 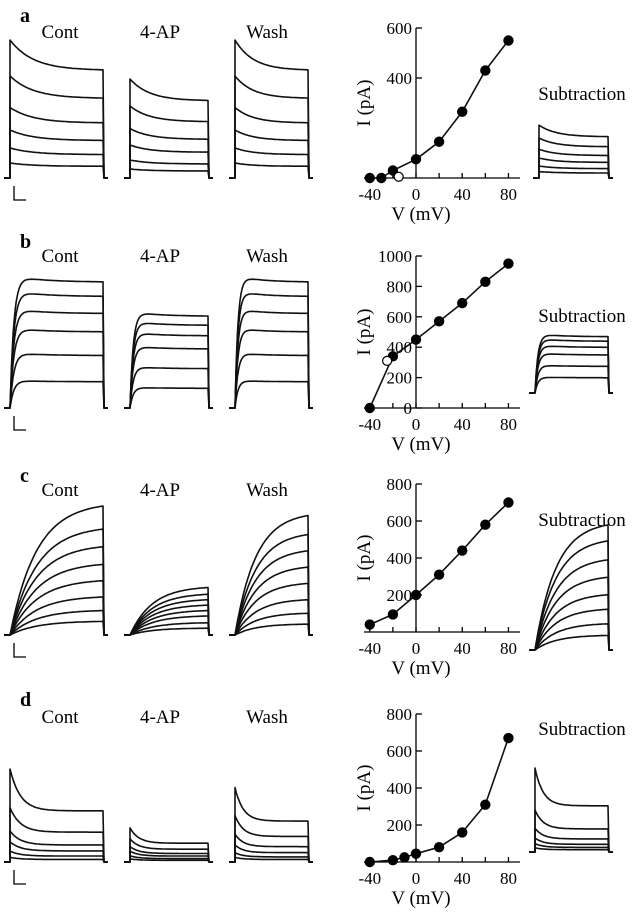 I want to click on y-tick-label: 800, so click(x=400, y=286).